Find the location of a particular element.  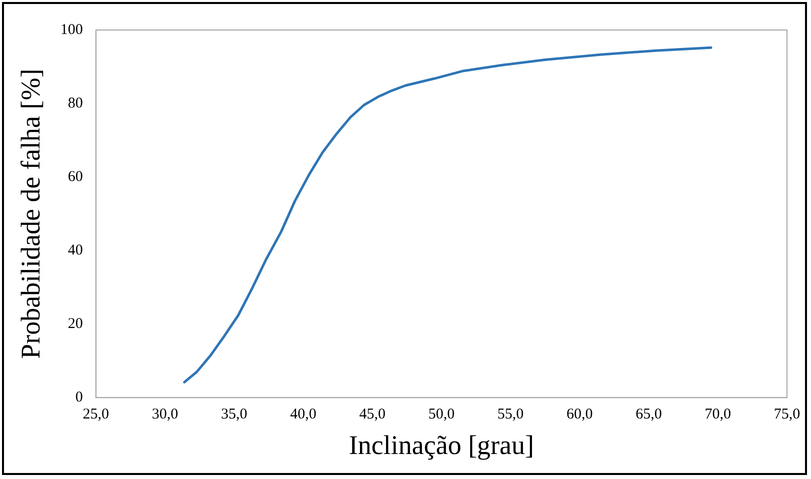

y-tick-label: 40 is located at coordinates (75, 250).